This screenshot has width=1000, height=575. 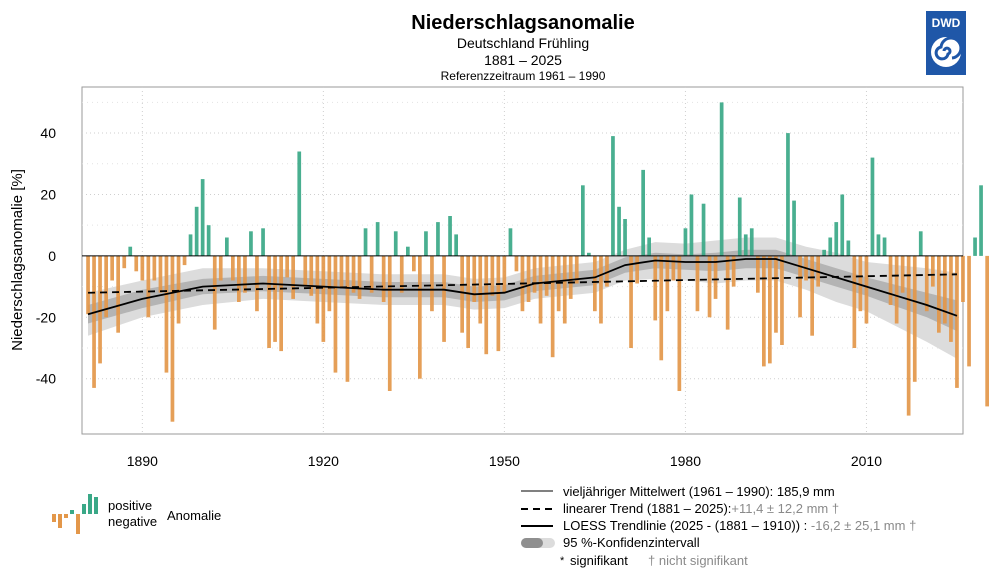 What do you see at coordinates (136, 514) in the screenshot?
I see `legend-anomaly: positive negative Anomalie` at bounding box center [136, 514].